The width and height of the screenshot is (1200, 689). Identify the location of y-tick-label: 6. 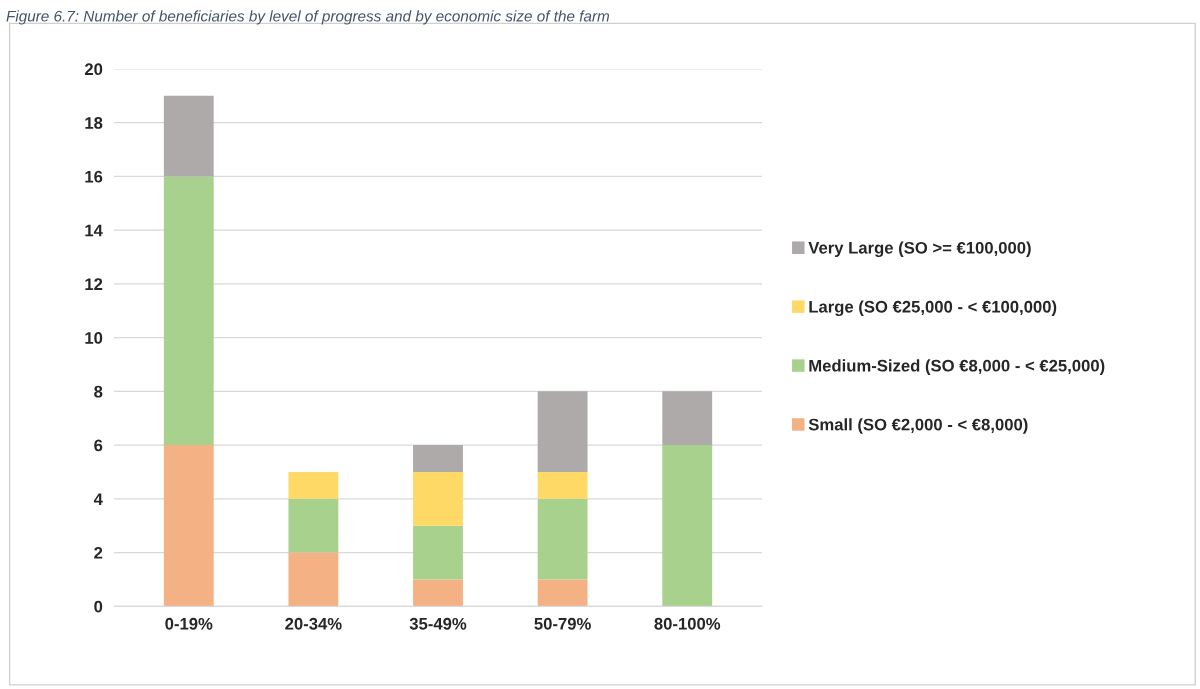
(98, 445).